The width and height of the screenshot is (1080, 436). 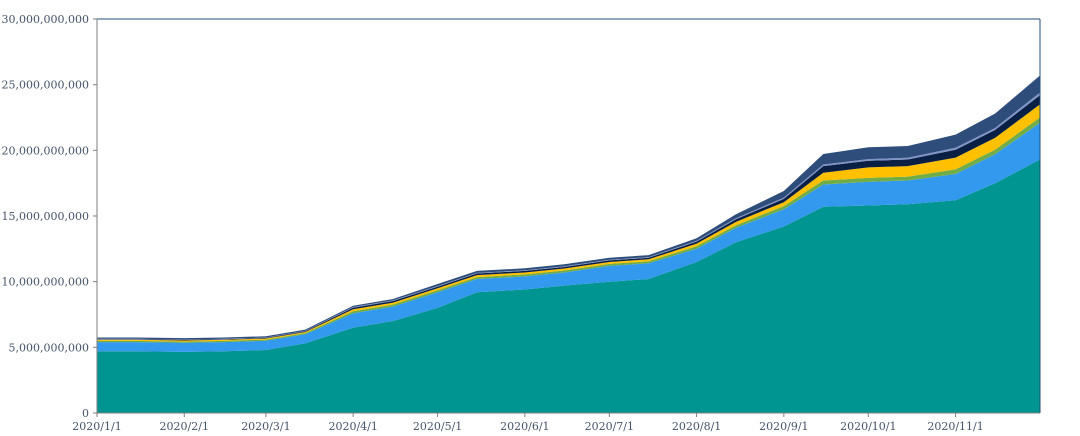 What do you see at coordinates (45, 216) in the screenshot?
I see `y-tick-label: 15,000,000,000` at bounding box center [45, 216].